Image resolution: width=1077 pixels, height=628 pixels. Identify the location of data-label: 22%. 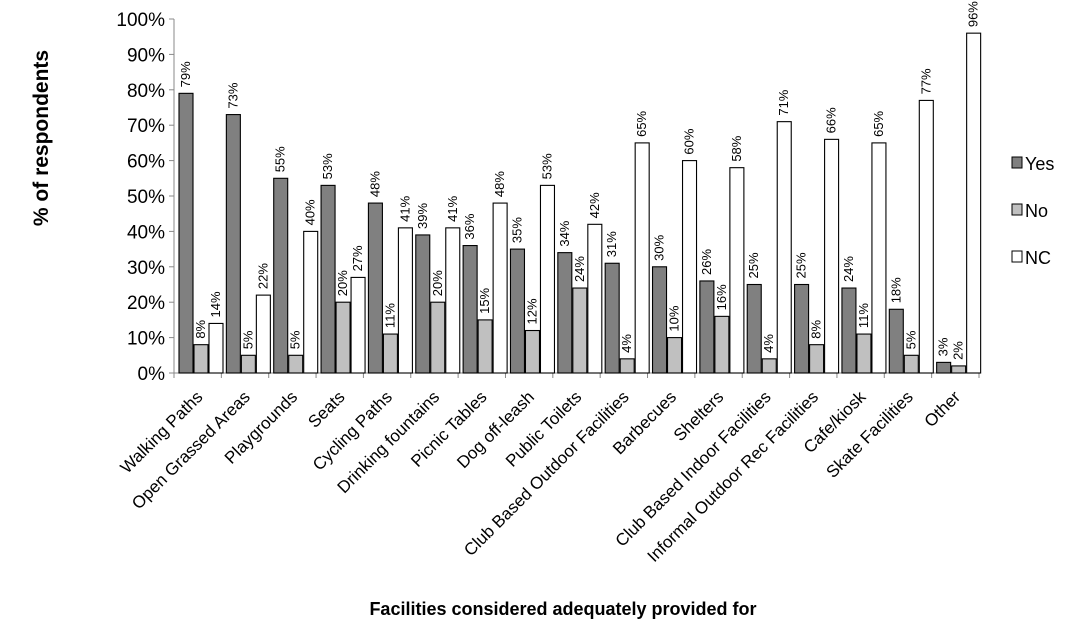
(262, 276).